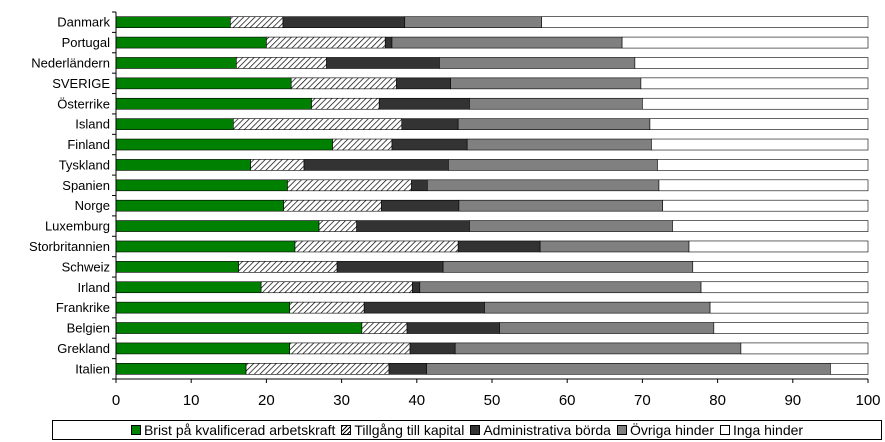 The image size is (885, 442). Describe the element at coordinates (402, 430) in the screenshot. I see `legend-item-2: Tillgång till kapital` at that location.